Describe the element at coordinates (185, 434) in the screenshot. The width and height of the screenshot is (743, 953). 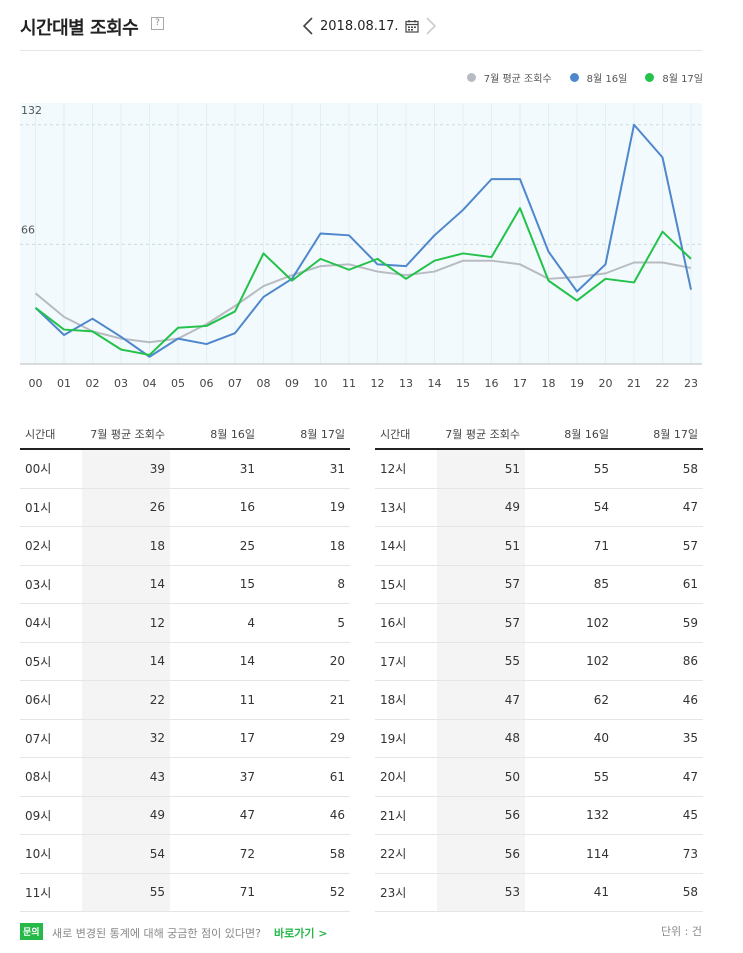
I see `table-header-row: 시간대 7월 평균 조회수 8월 16일 8월 17일` at that location.